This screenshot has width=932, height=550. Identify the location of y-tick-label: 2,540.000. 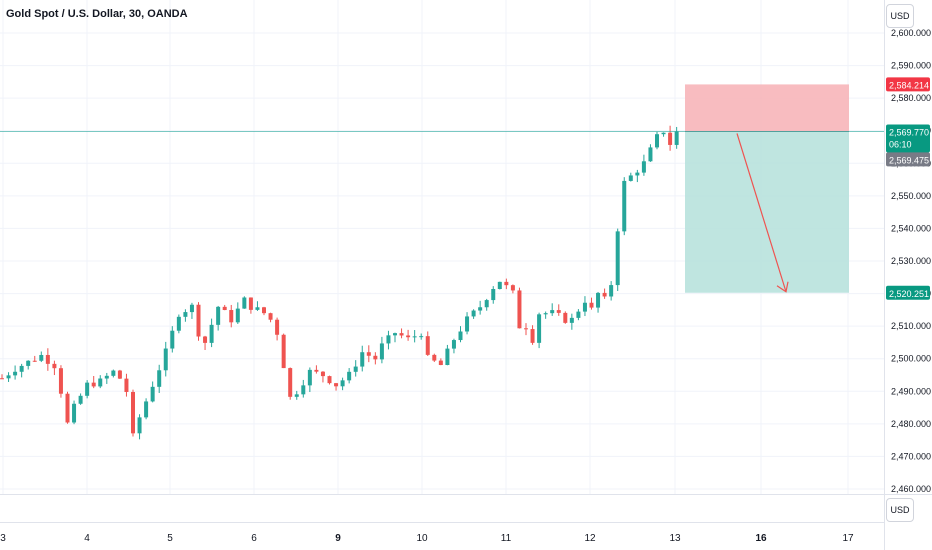
(911, 228).